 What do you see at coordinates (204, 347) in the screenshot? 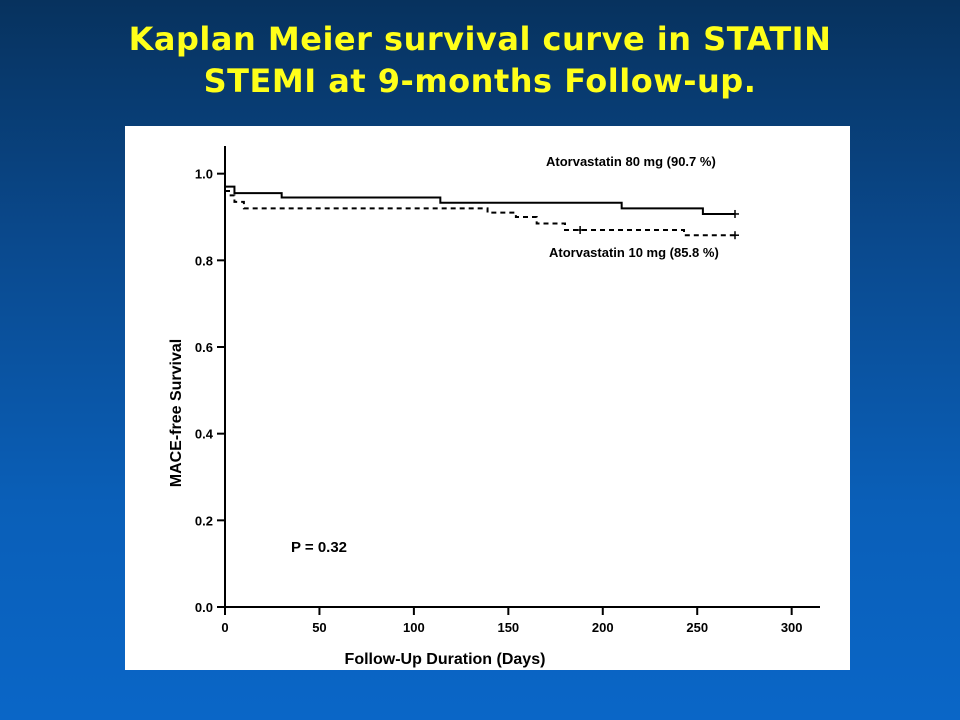
I see `y-tick-label: 0.6` at bounding box center [204, 347].